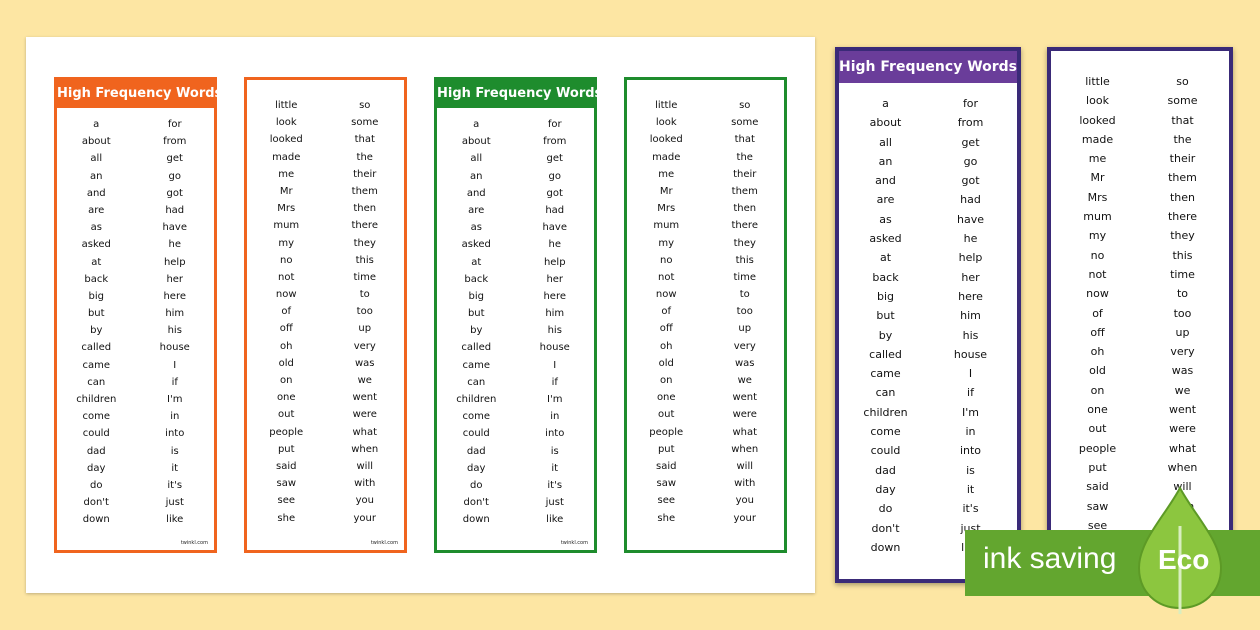 This screenshot has height=630, width=1260. I want to click on word-item: it, so click(555, 468).